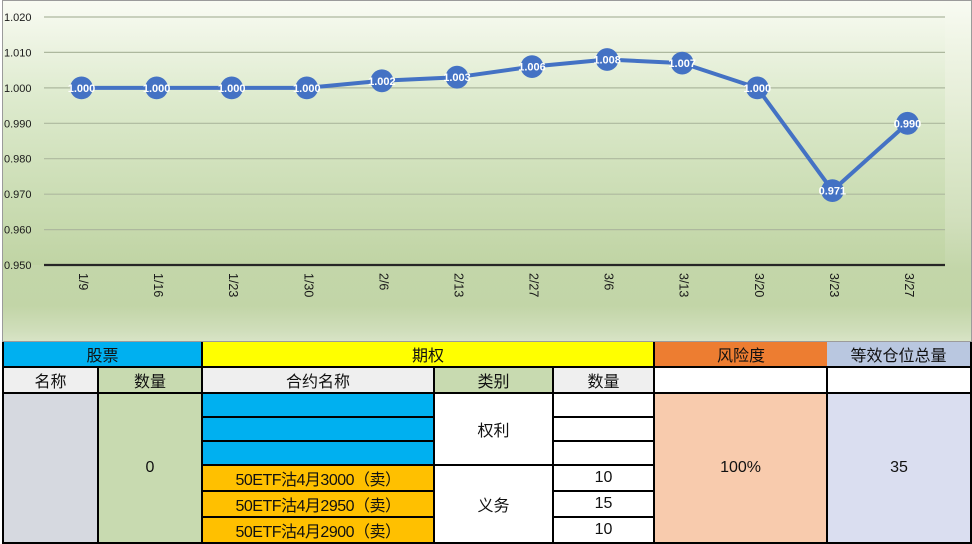 Image resolution: width=972 pixels, height=544 pixels. I want to click on svg-text: 1.003, so click(457, 78).